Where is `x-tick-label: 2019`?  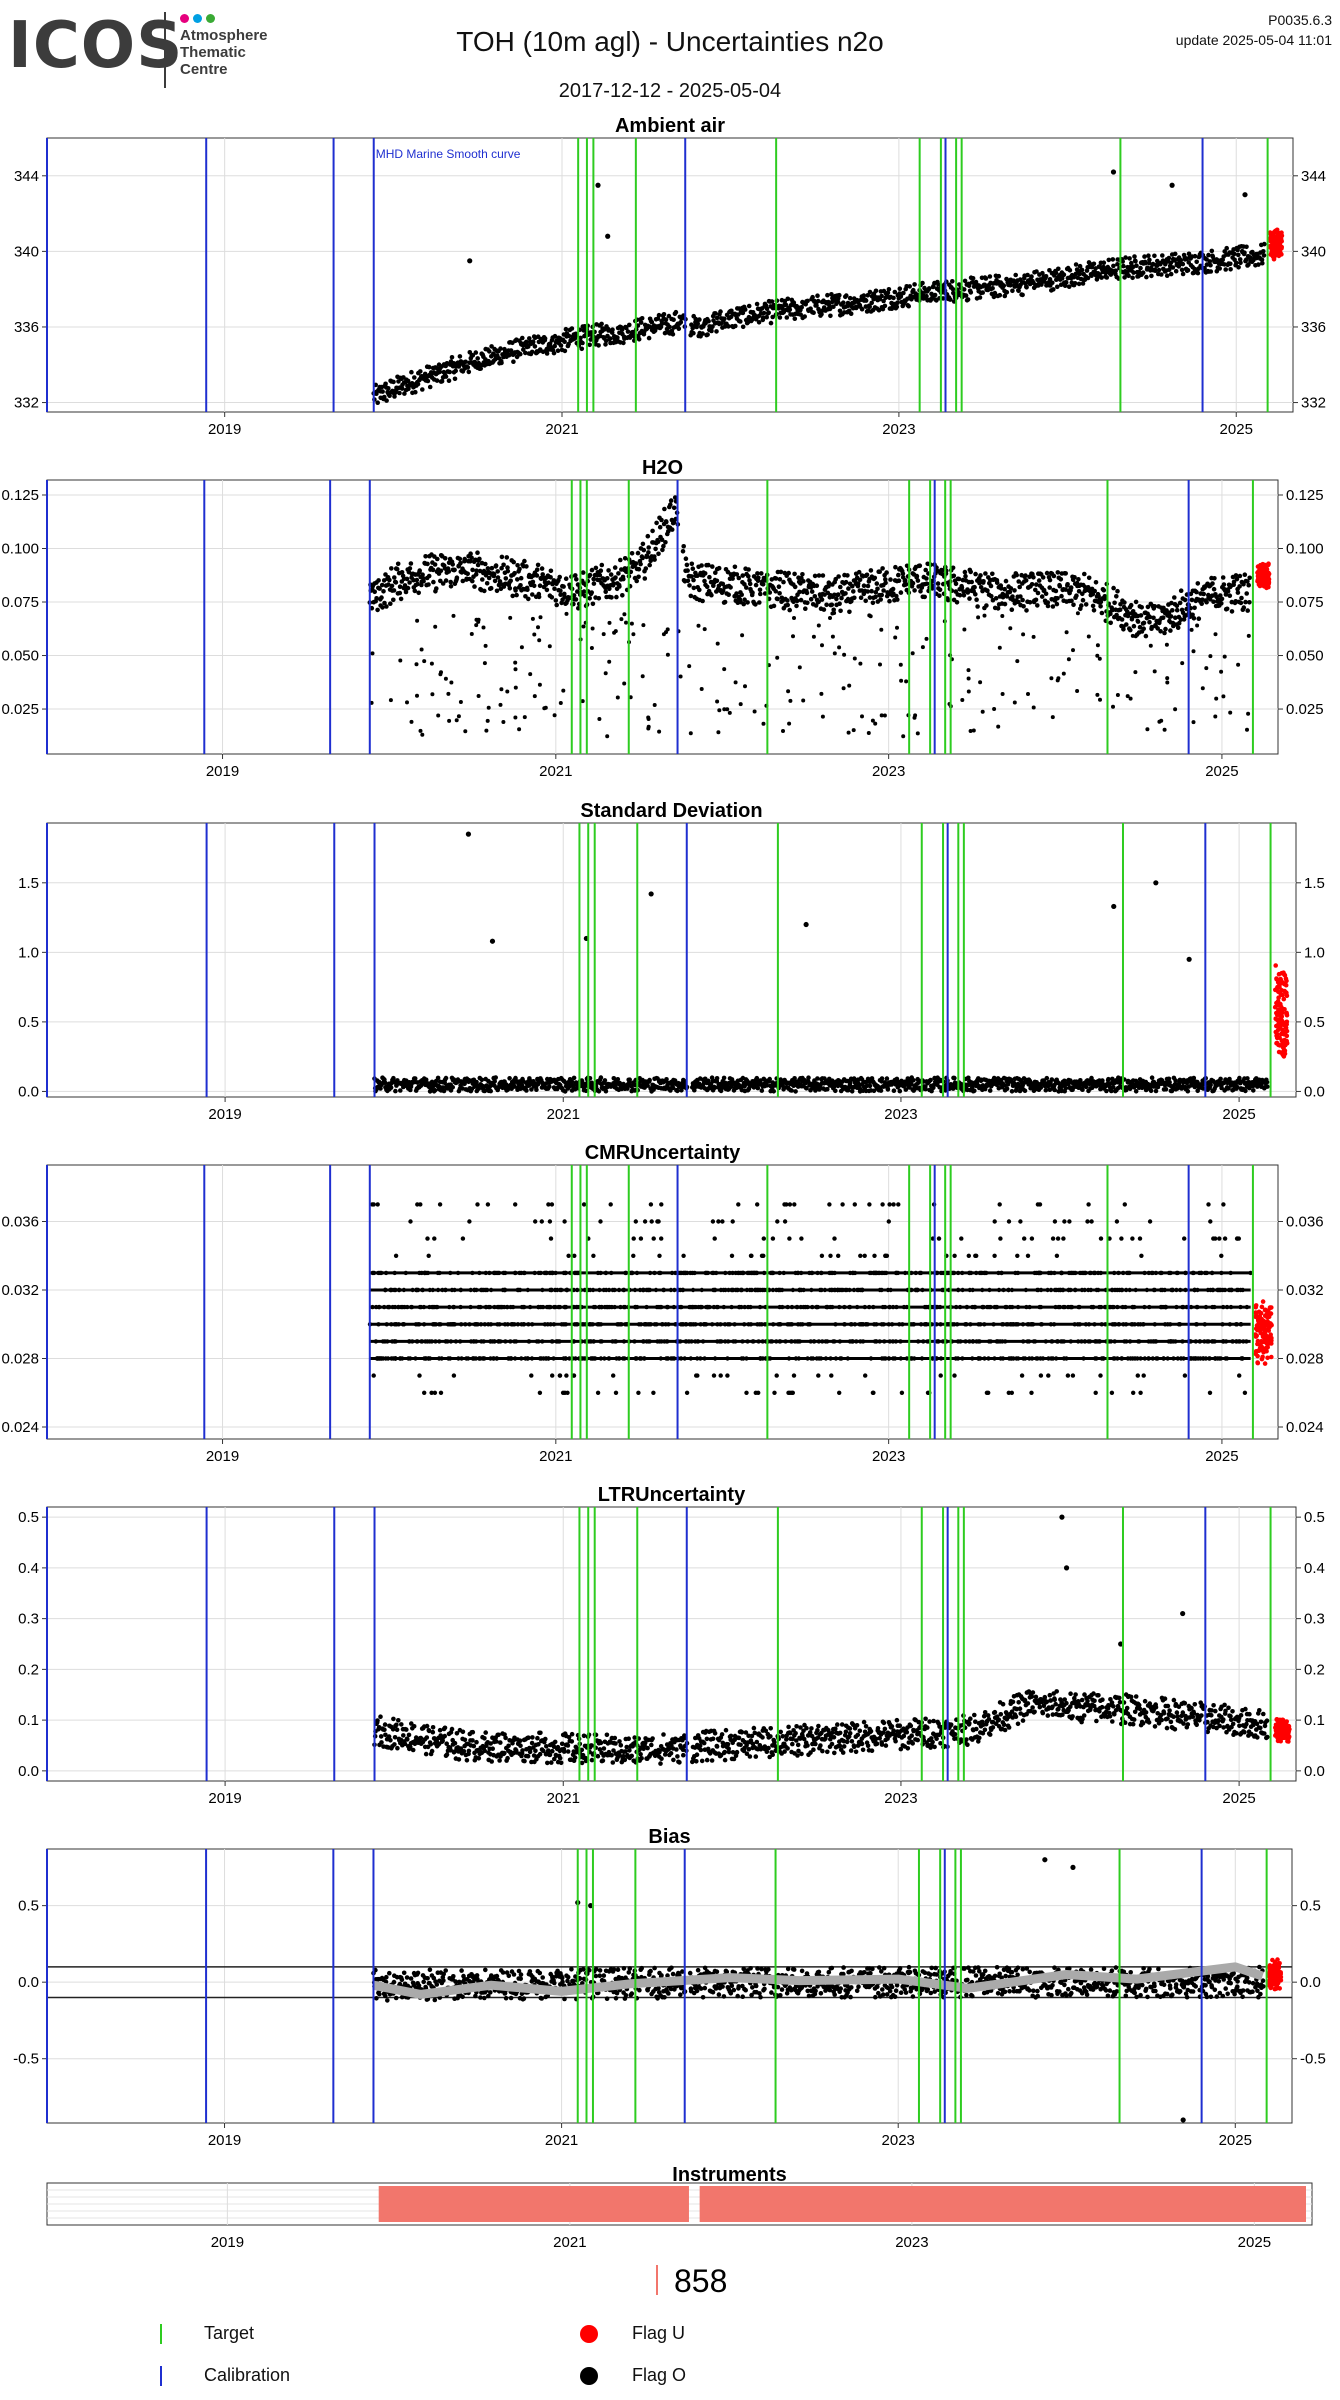
x-tick-label: 2019 is located at coordinates (224, 1114).